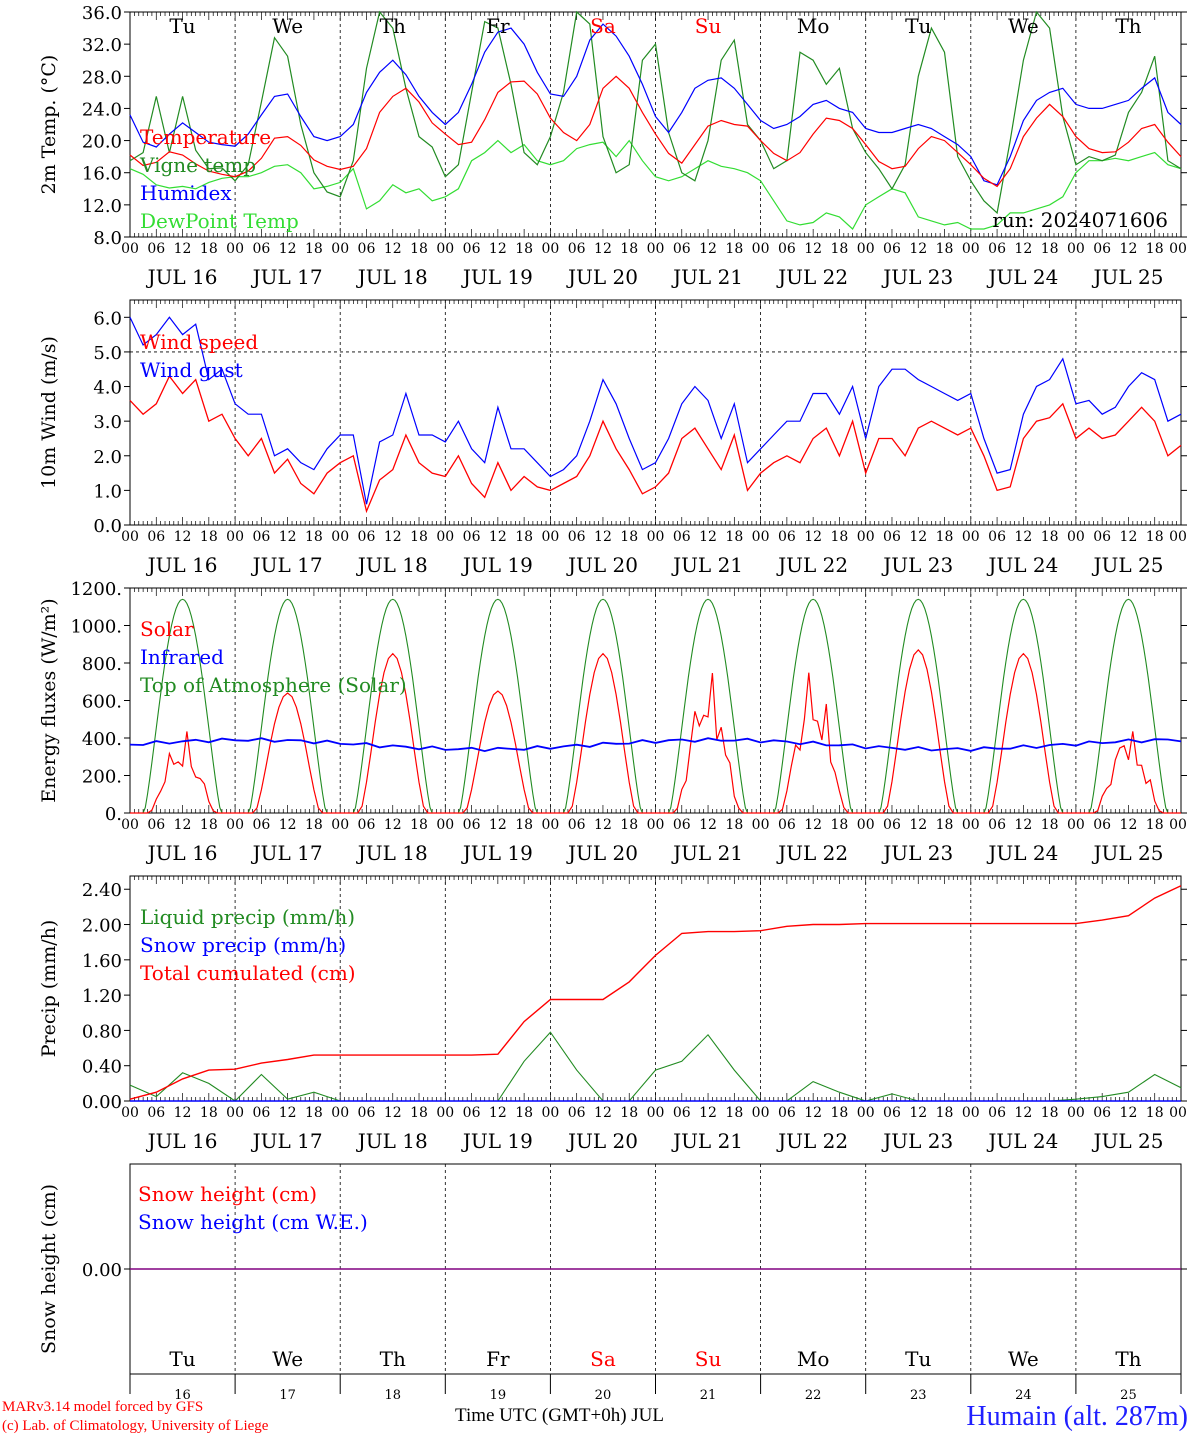 The height and width of the screenshot is (1440, 1194). I want to click on legend-entry: Temperature, so click(205, 137).